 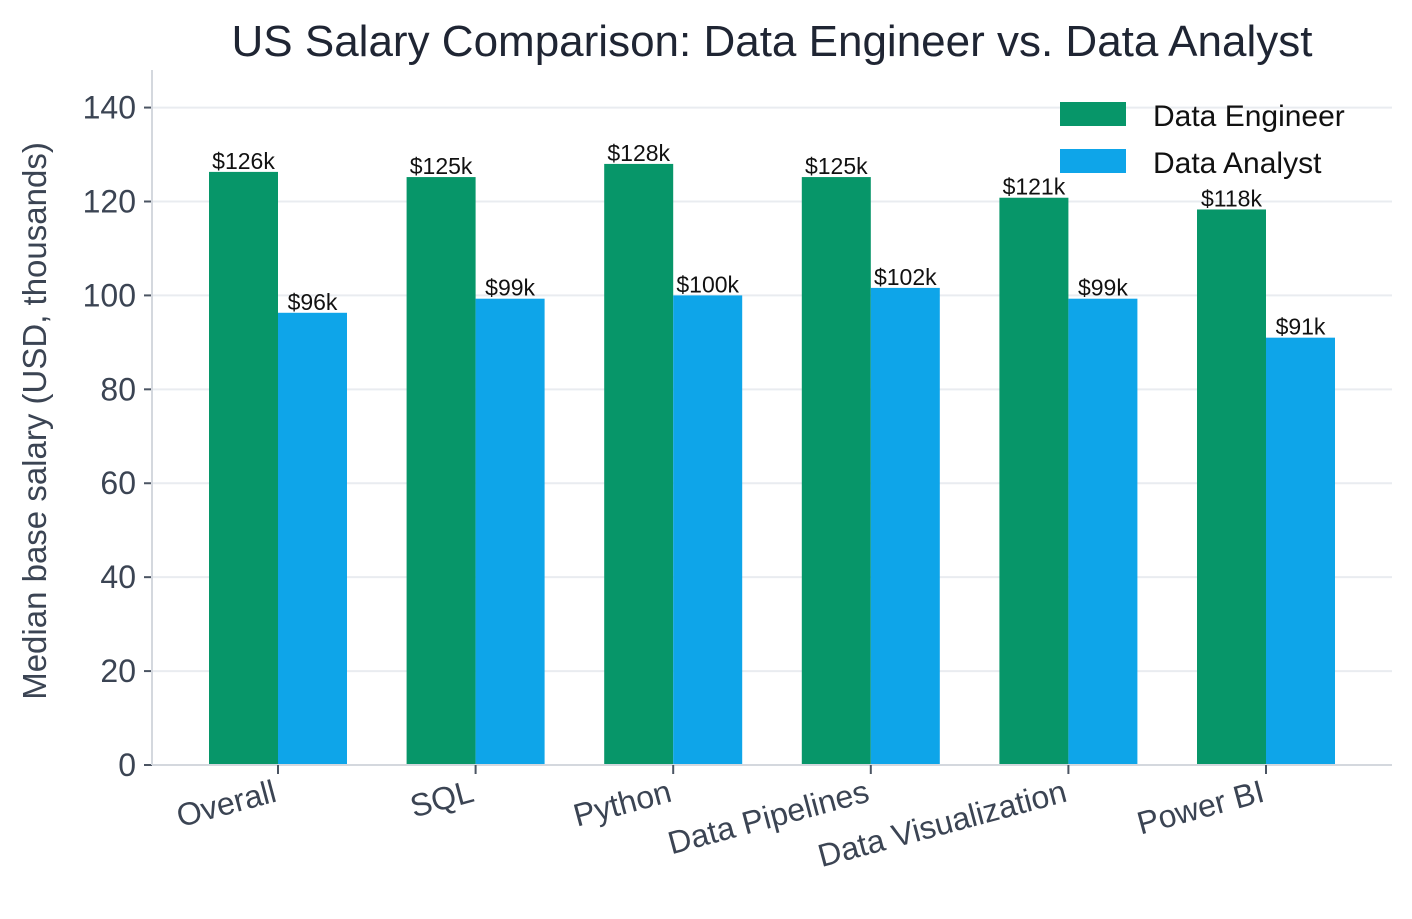 What do you see at coordinates (313, 302) in the screenshot?
I see `data-label-data-analyst: $96k` at bounding box center [313, 302].